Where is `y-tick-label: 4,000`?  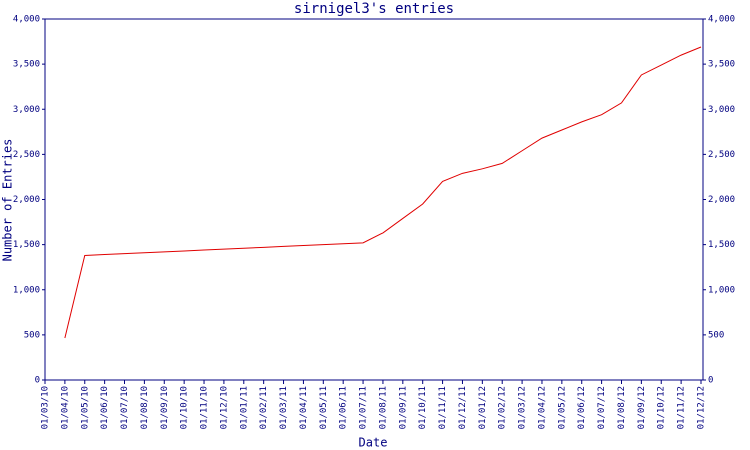
y-tick-label: 4,000 is located at coordinates (26, 20).